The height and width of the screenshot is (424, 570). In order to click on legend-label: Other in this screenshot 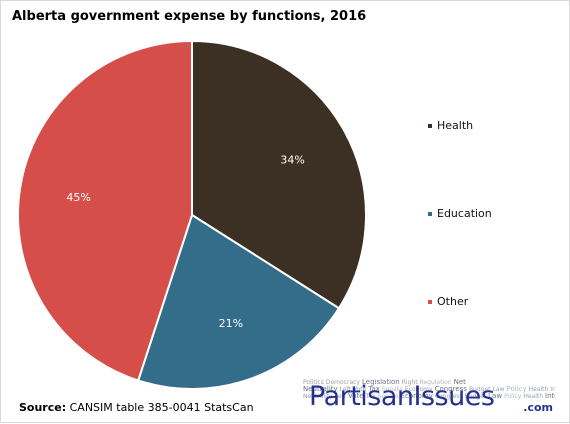, I will do `click(453, 301)`.